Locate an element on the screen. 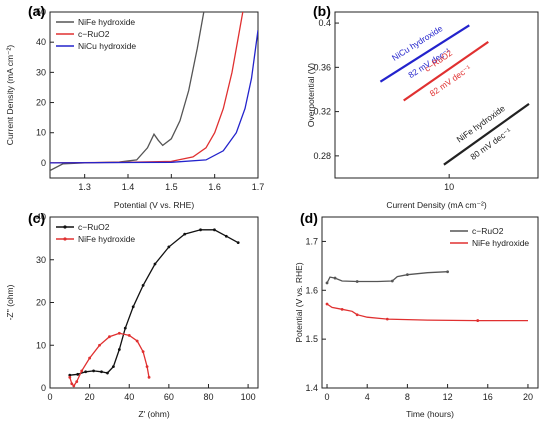 This screenshot has width=550, height=424. x-tick-label: 1.3 is located at coordinates (84, 187).